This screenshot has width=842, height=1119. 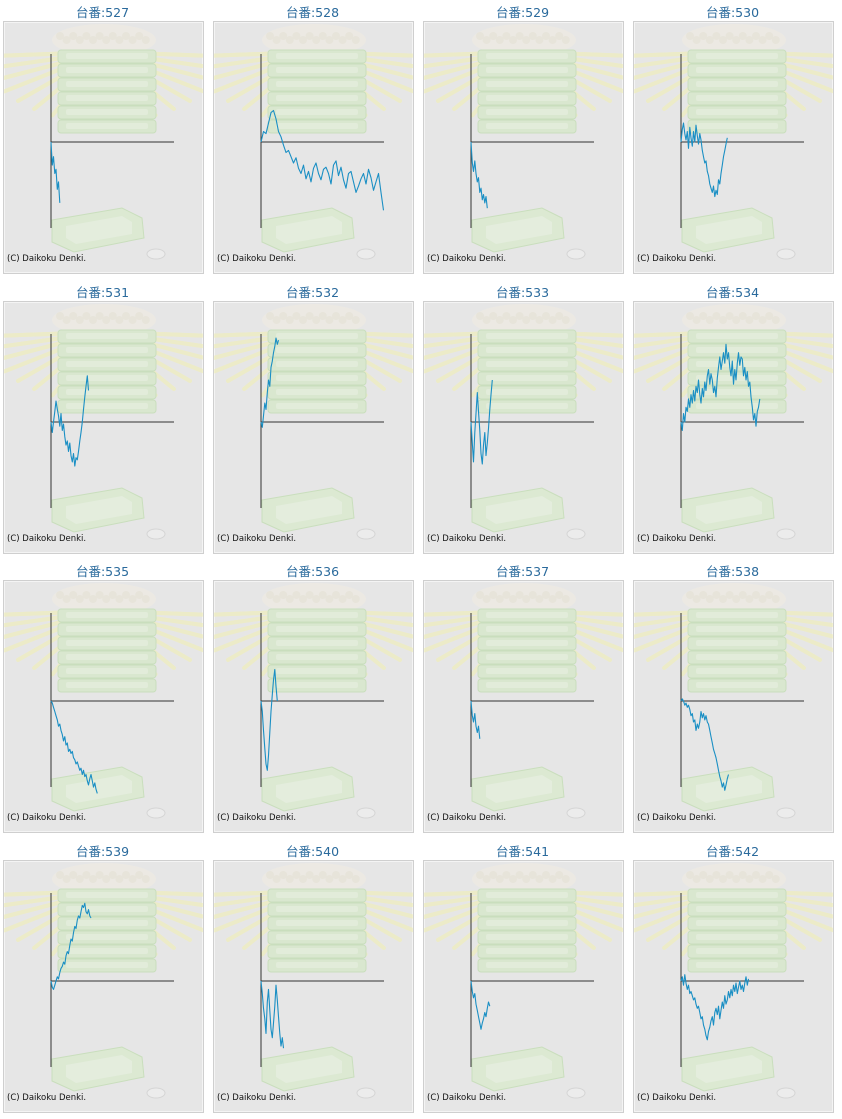 What do you see at coordinates (312, 12) in the screenshot?
I see `chart-title: 台番:528` at bounding box center [312, 12].